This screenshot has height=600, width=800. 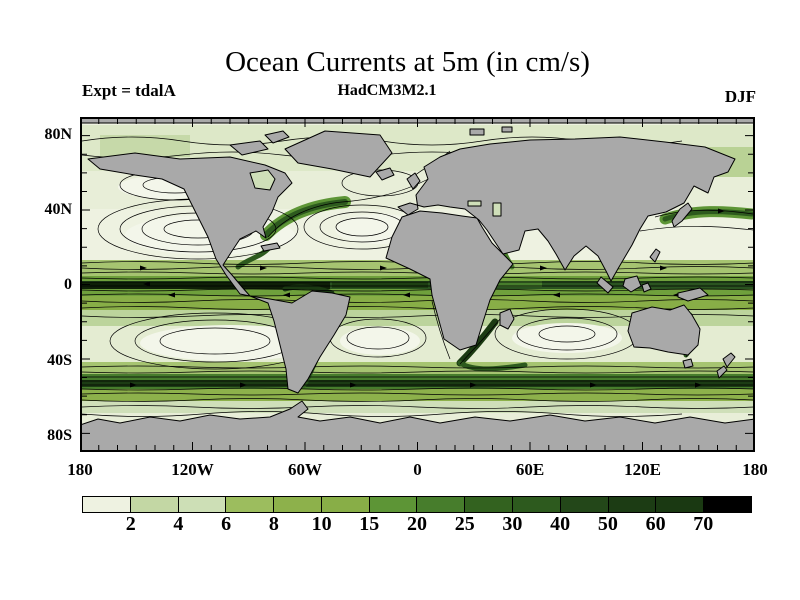 What do you see at coordinates (512, 524) in the screenshot?
I see `colorbar-level-label: 30` at bounding box center [512, 524].